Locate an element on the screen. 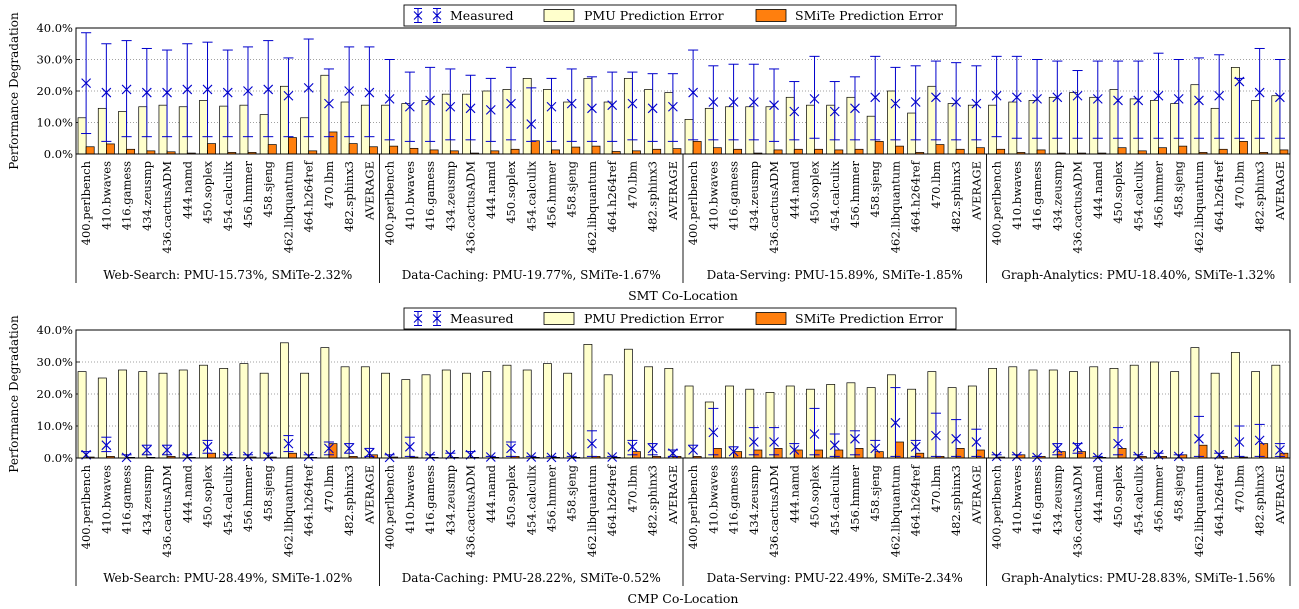 The height and width of the screenshot is (609, 1299). category-label: 416.gamess is located at coordinates (127, 499).